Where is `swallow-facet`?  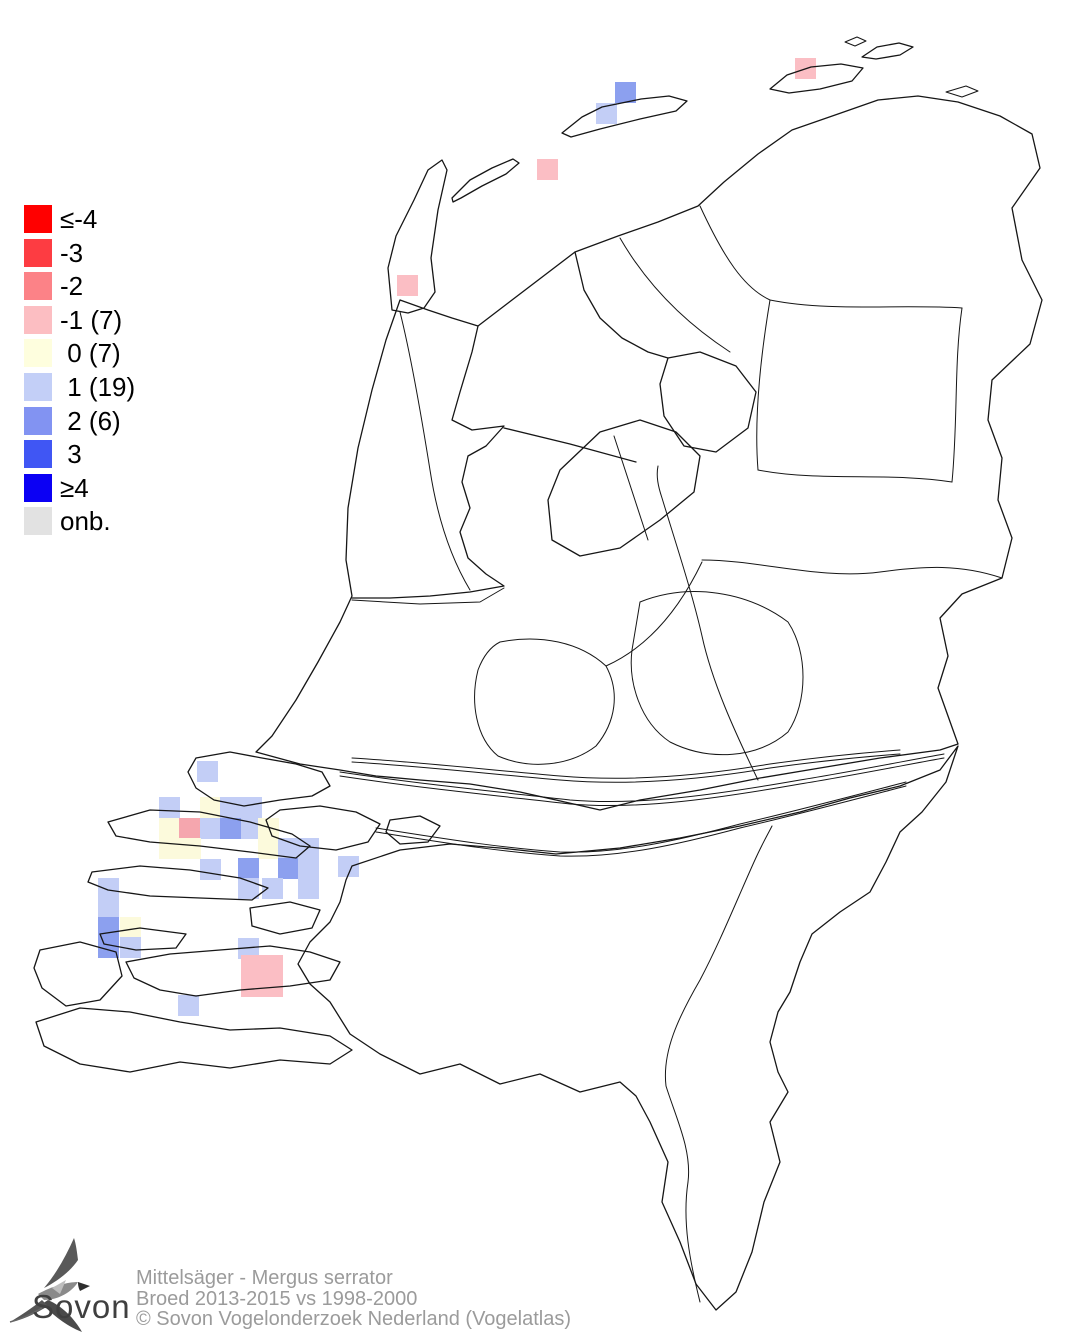
swallow-facet is located at coordinates (59, 1287).